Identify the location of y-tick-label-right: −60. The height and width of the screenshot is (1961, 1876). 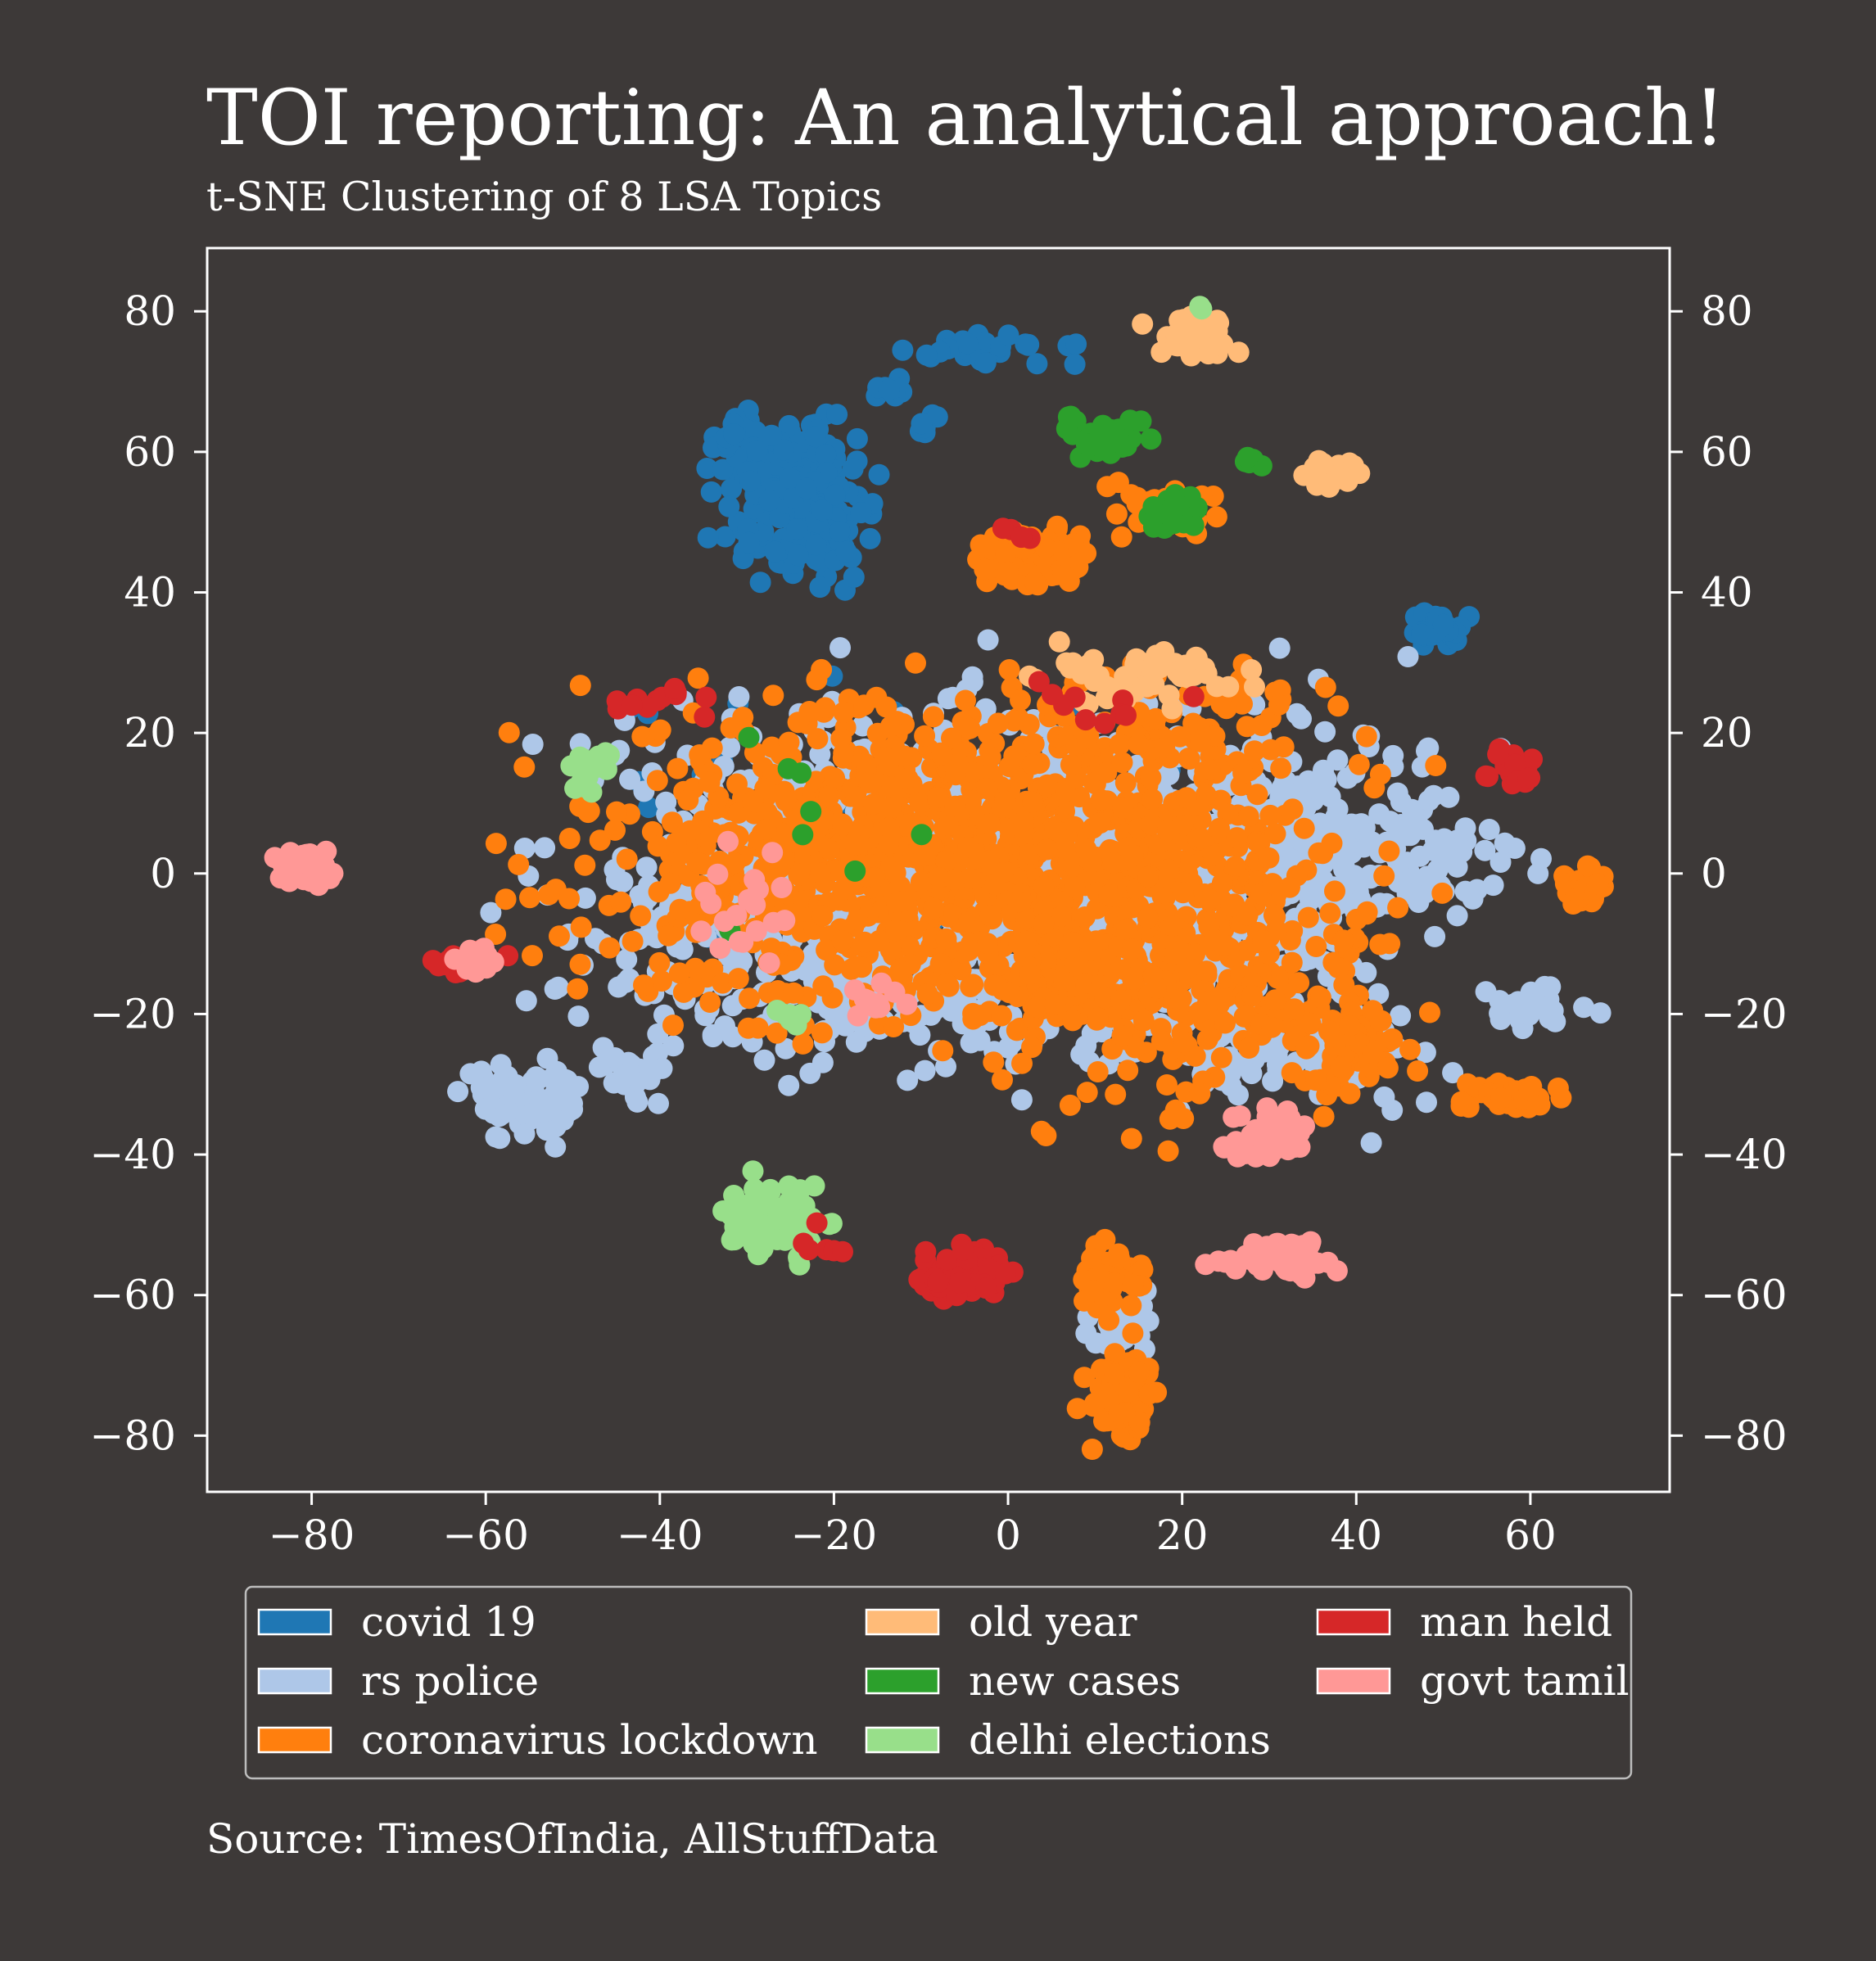
(1744, 1295).